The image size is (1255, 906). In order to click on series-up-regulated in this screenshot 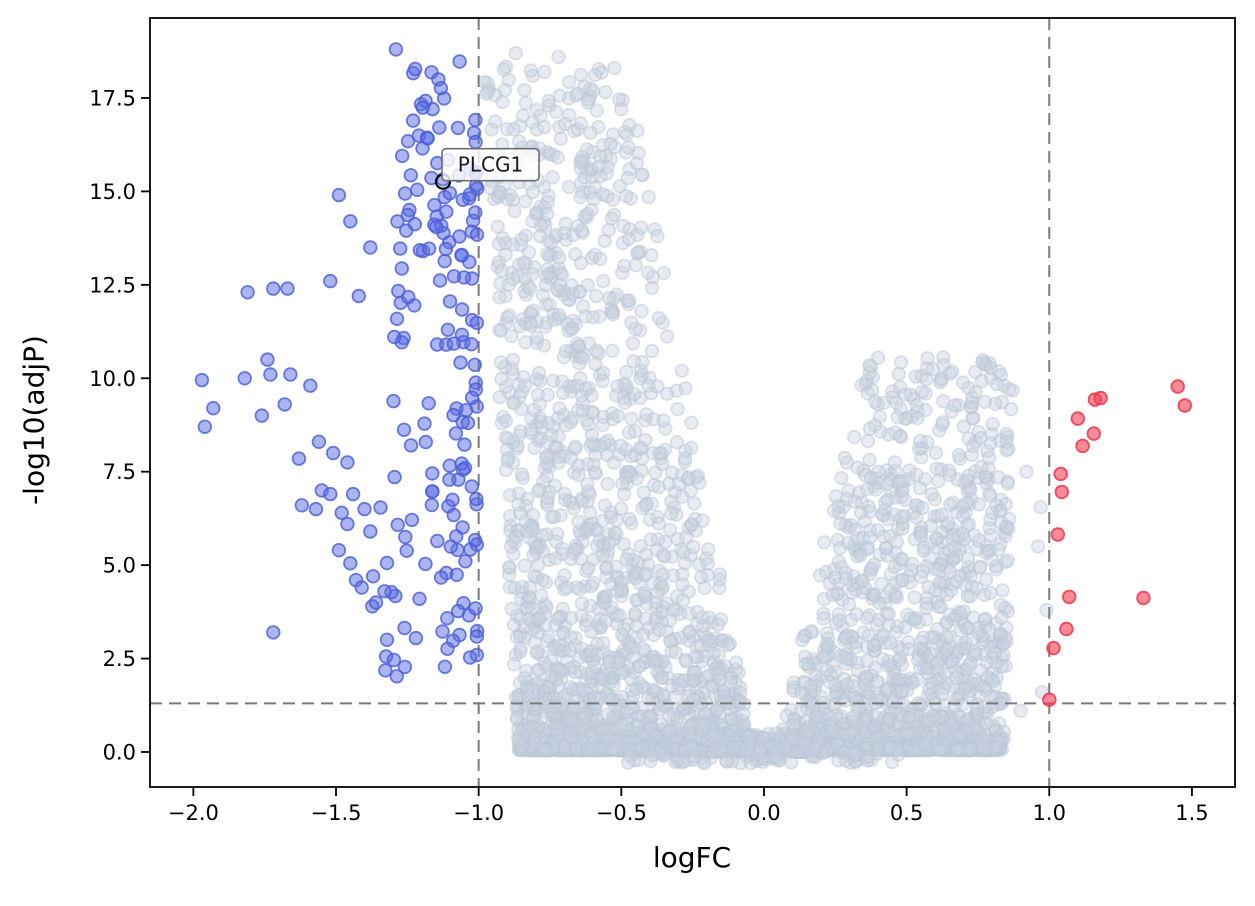, I will do `click(1117, 543)`.